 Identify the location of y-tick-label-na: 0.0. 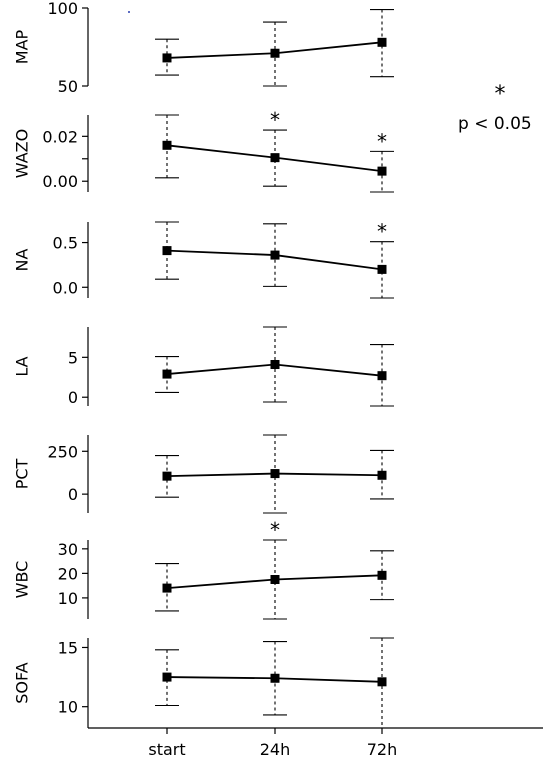
(65, 287).